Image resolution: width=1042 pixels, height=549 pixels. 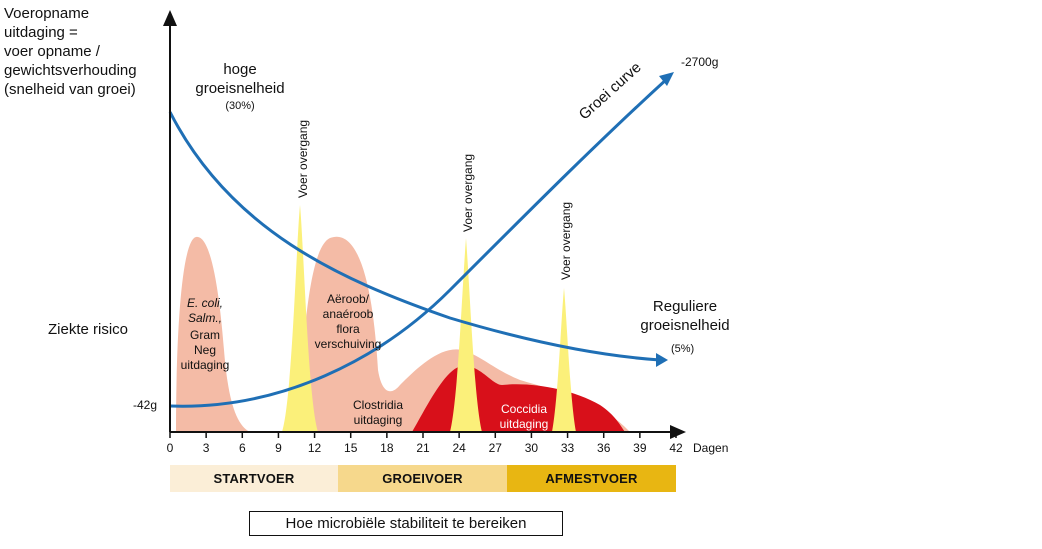 I want to click on y-axis-arrowhead, so click(x=170, y=18).